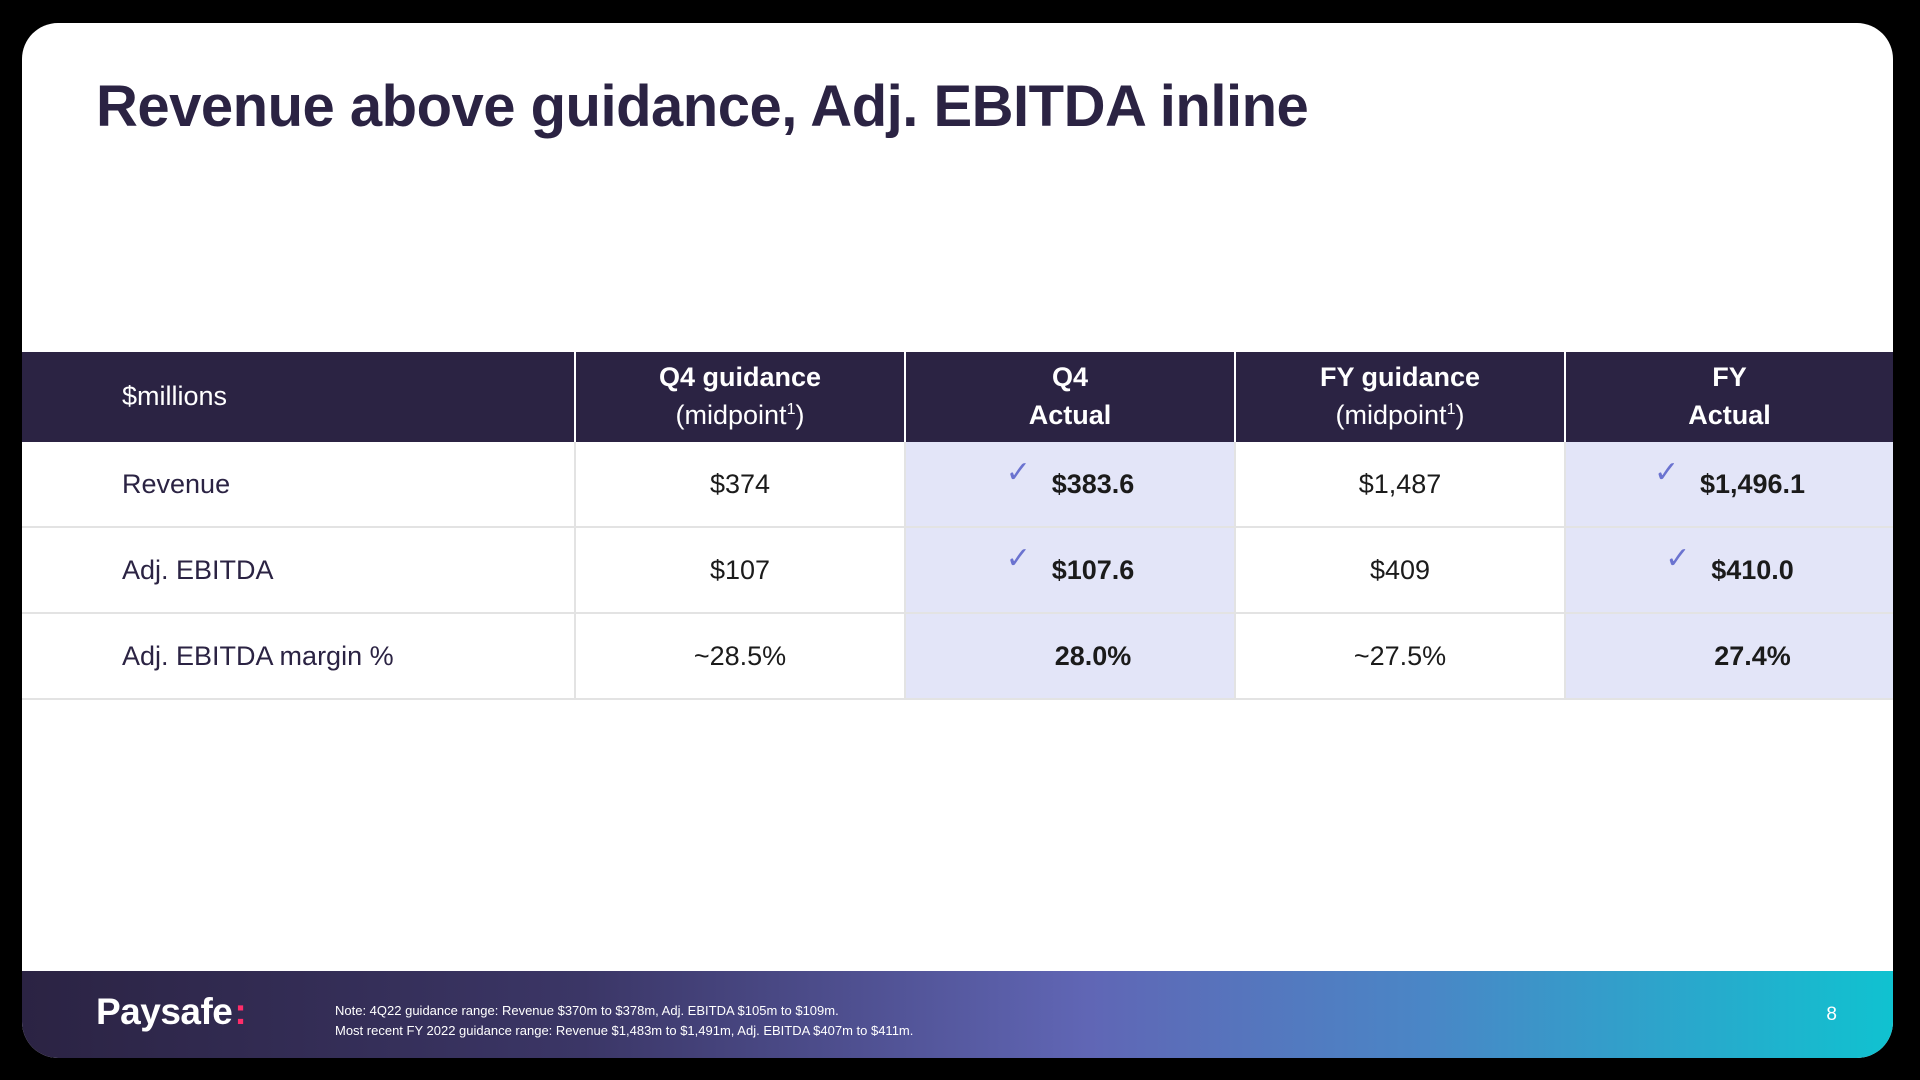 This screenshot has width=1920, height=1080. Describe the element at coordinates (1729, 377) in the screenshot. I see `header-fy-actual-title: FY` at that location.